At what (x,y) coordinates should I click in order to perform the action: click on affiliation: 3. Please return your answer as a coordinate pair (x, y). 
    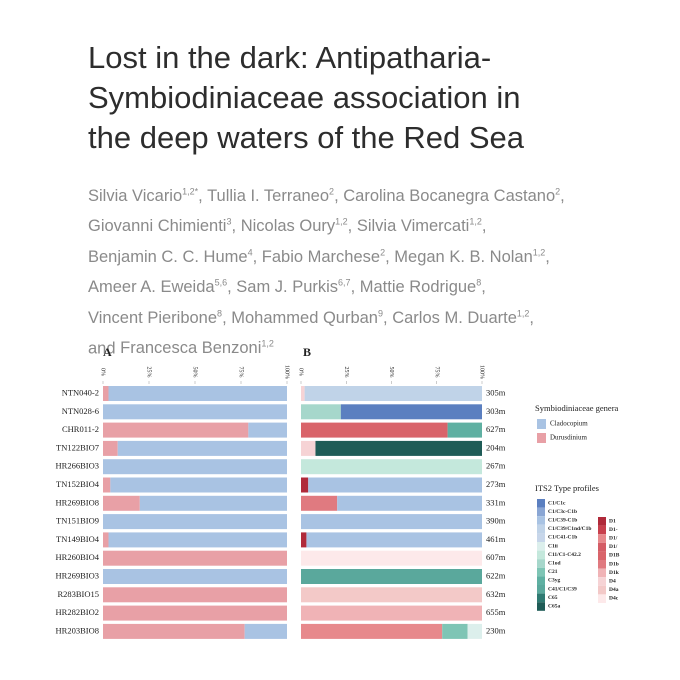
    Looking at the image, I should click on (229, 221).